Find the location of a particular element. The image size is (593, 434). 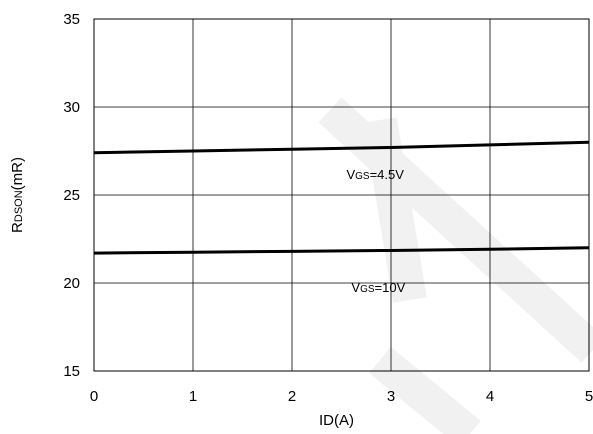

y-tick-labels: 15 20 25 30 35 is located at coordinates (71, 195).